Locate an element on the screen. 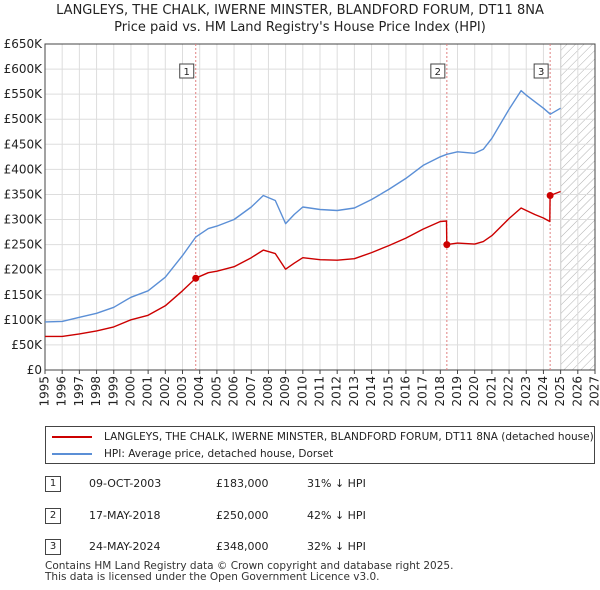 The width and height of the screenshot is (600, 590). transaction-row: 3 24-MAY-2024 £348,000 32% ↓ HPI is located at coordinates (320, 547).